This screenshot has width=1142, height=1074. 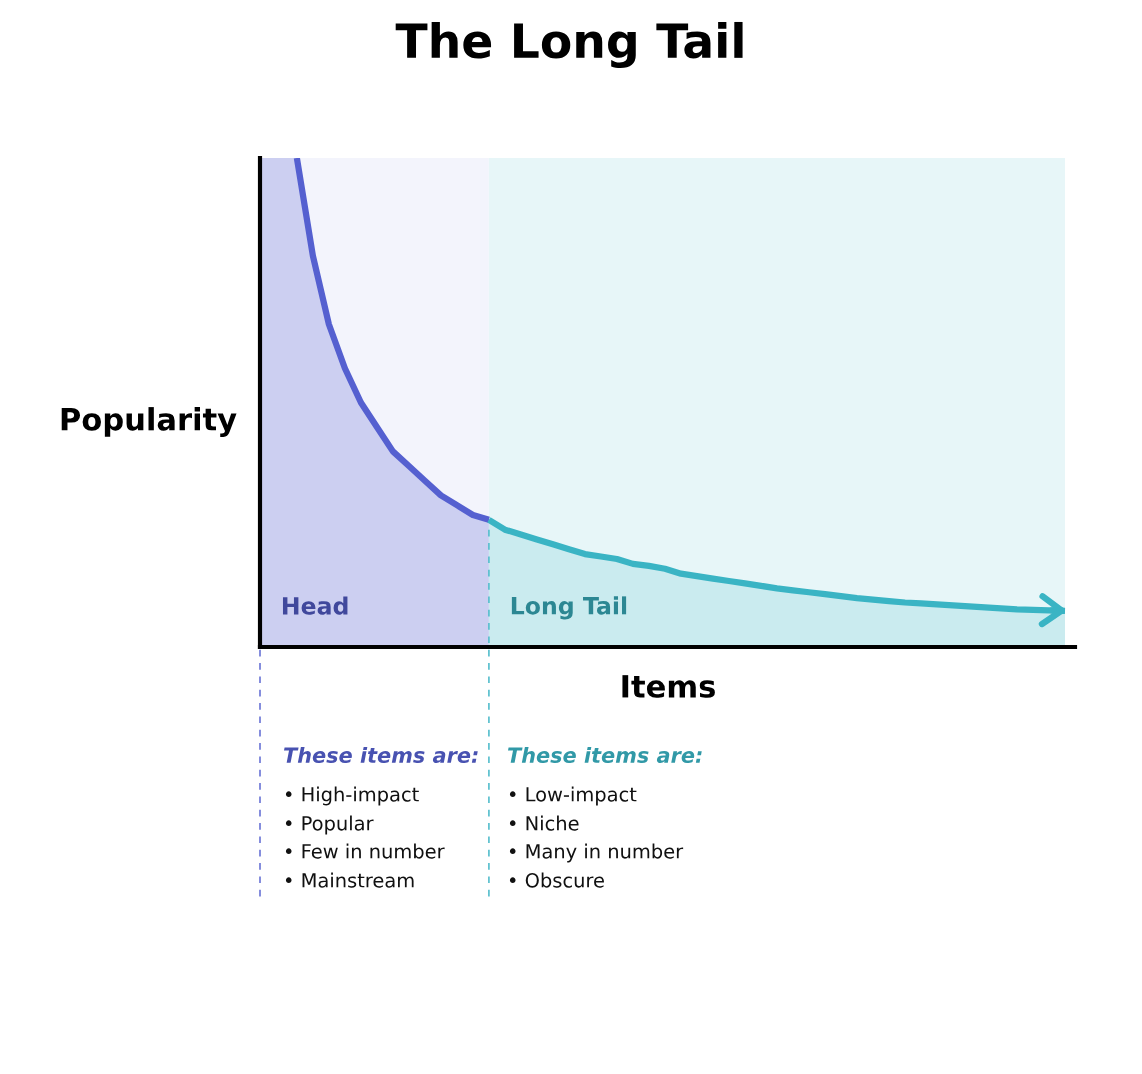 What do you see at coordinates (349, 880) in the screenshot?
I see `text: • Mainstream` at bounding box center [349, 880].